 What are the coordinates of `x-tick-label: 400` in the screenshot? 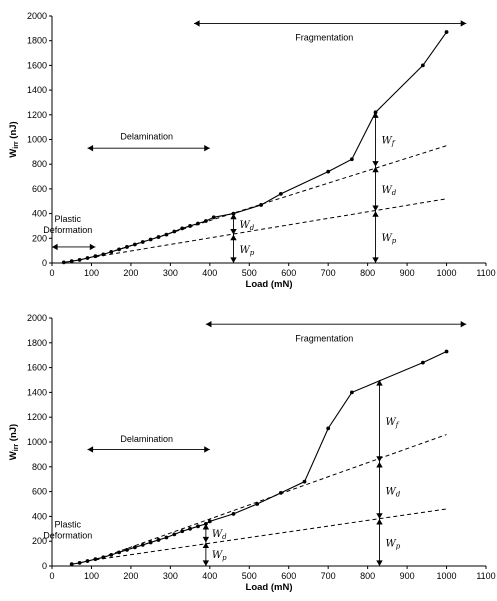 It's located at (209, 273).